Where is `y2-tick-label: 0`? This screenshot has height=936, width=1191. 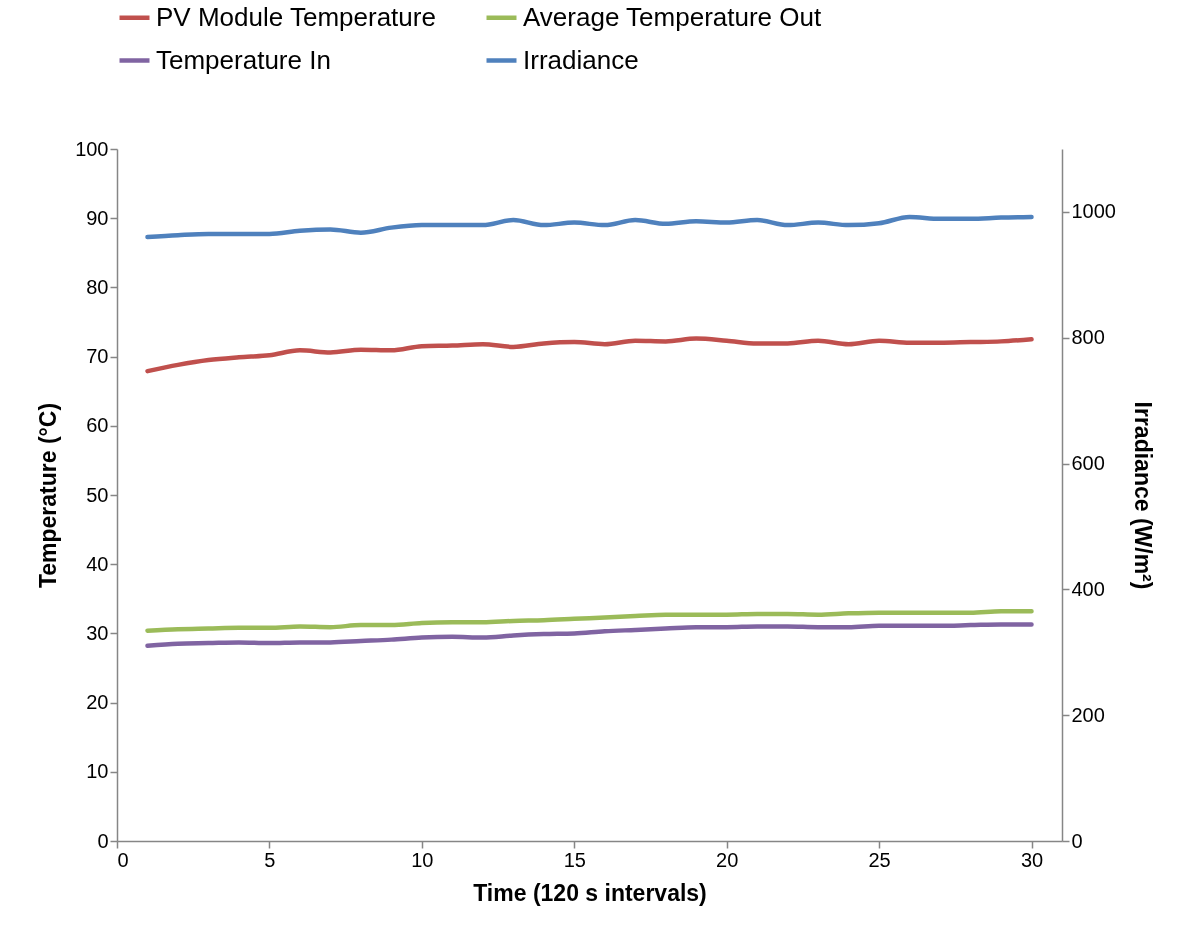 y2-tick-label: 0 is located at coordinates (1077, 840).